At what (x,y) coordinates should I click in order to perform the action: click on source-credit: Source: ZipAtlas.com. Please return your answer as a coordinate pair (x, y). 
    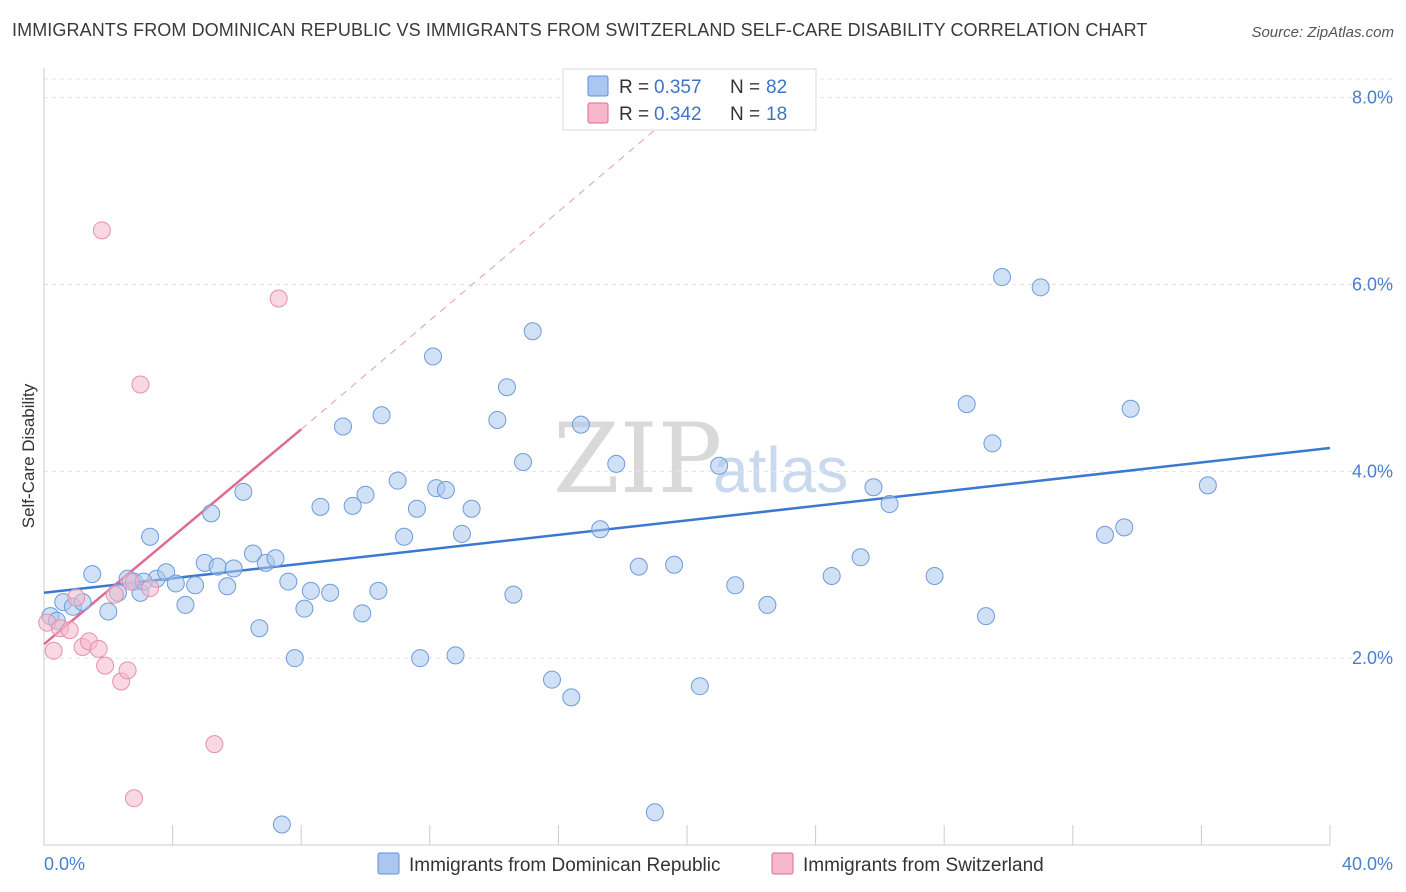
    Looking at the image, I should click on (1322, 32).